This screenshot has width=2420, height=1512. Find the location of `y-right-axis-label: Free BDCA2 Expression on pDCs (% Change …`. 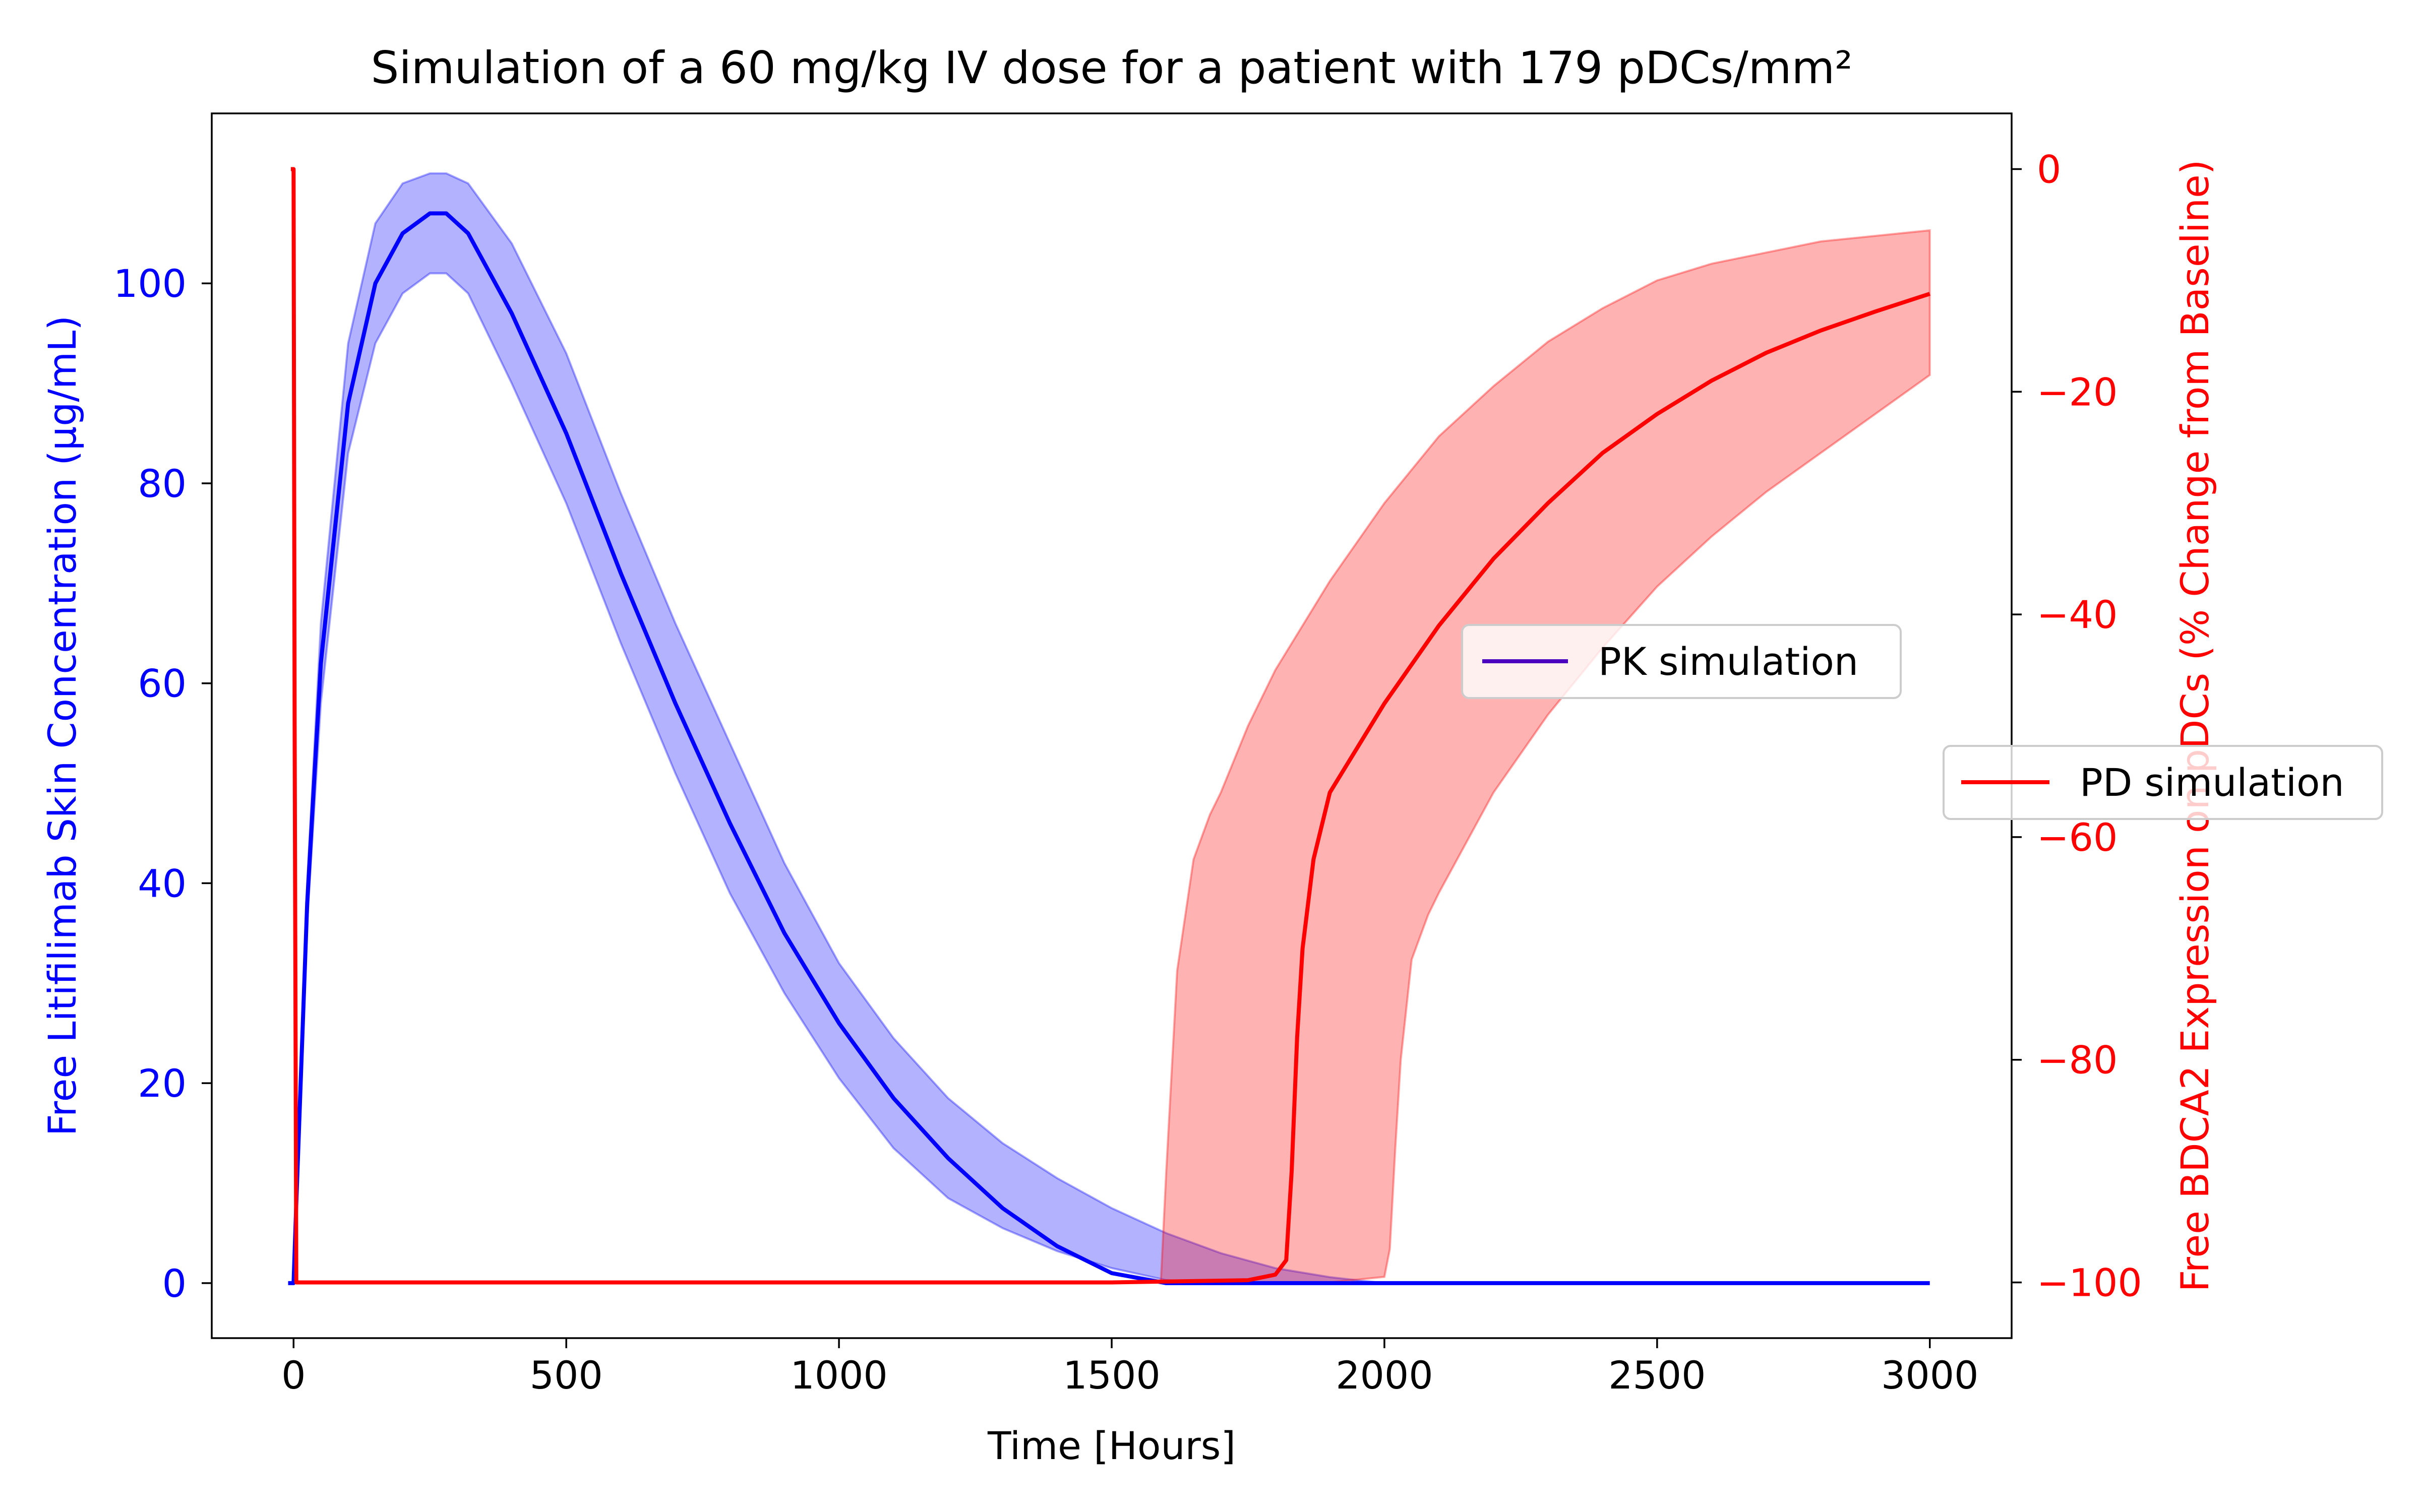

y-right-axis-label: Free BDCA2 Expression on pDCs (% Change … is located at coordinates (2194, 726).